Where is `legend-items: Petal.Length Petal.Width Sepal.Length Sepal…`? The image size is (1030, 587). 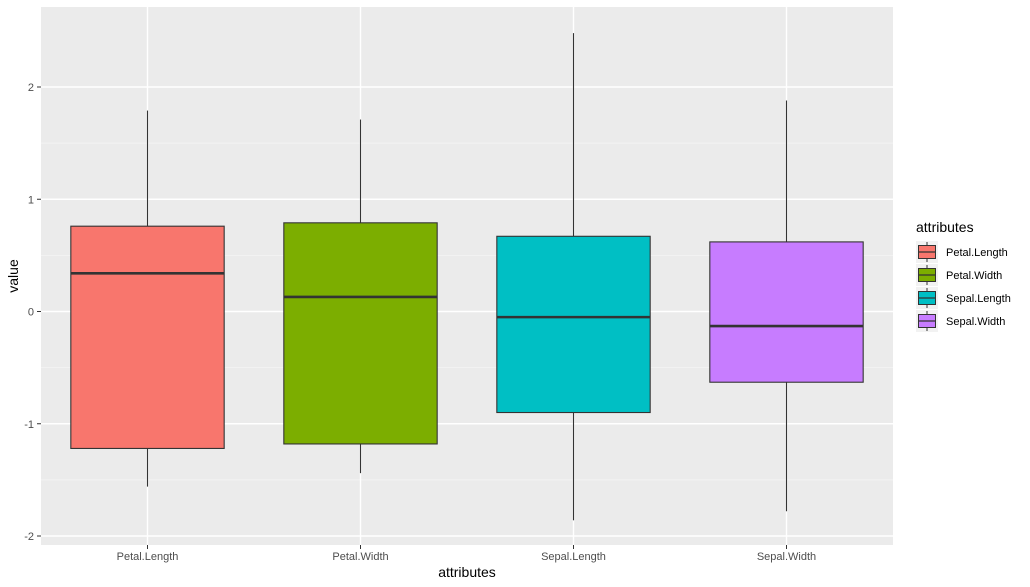
legend-items: Petal.Length Petal.Width Sepal.Length Sepal… is located at coordinates (963, 286).